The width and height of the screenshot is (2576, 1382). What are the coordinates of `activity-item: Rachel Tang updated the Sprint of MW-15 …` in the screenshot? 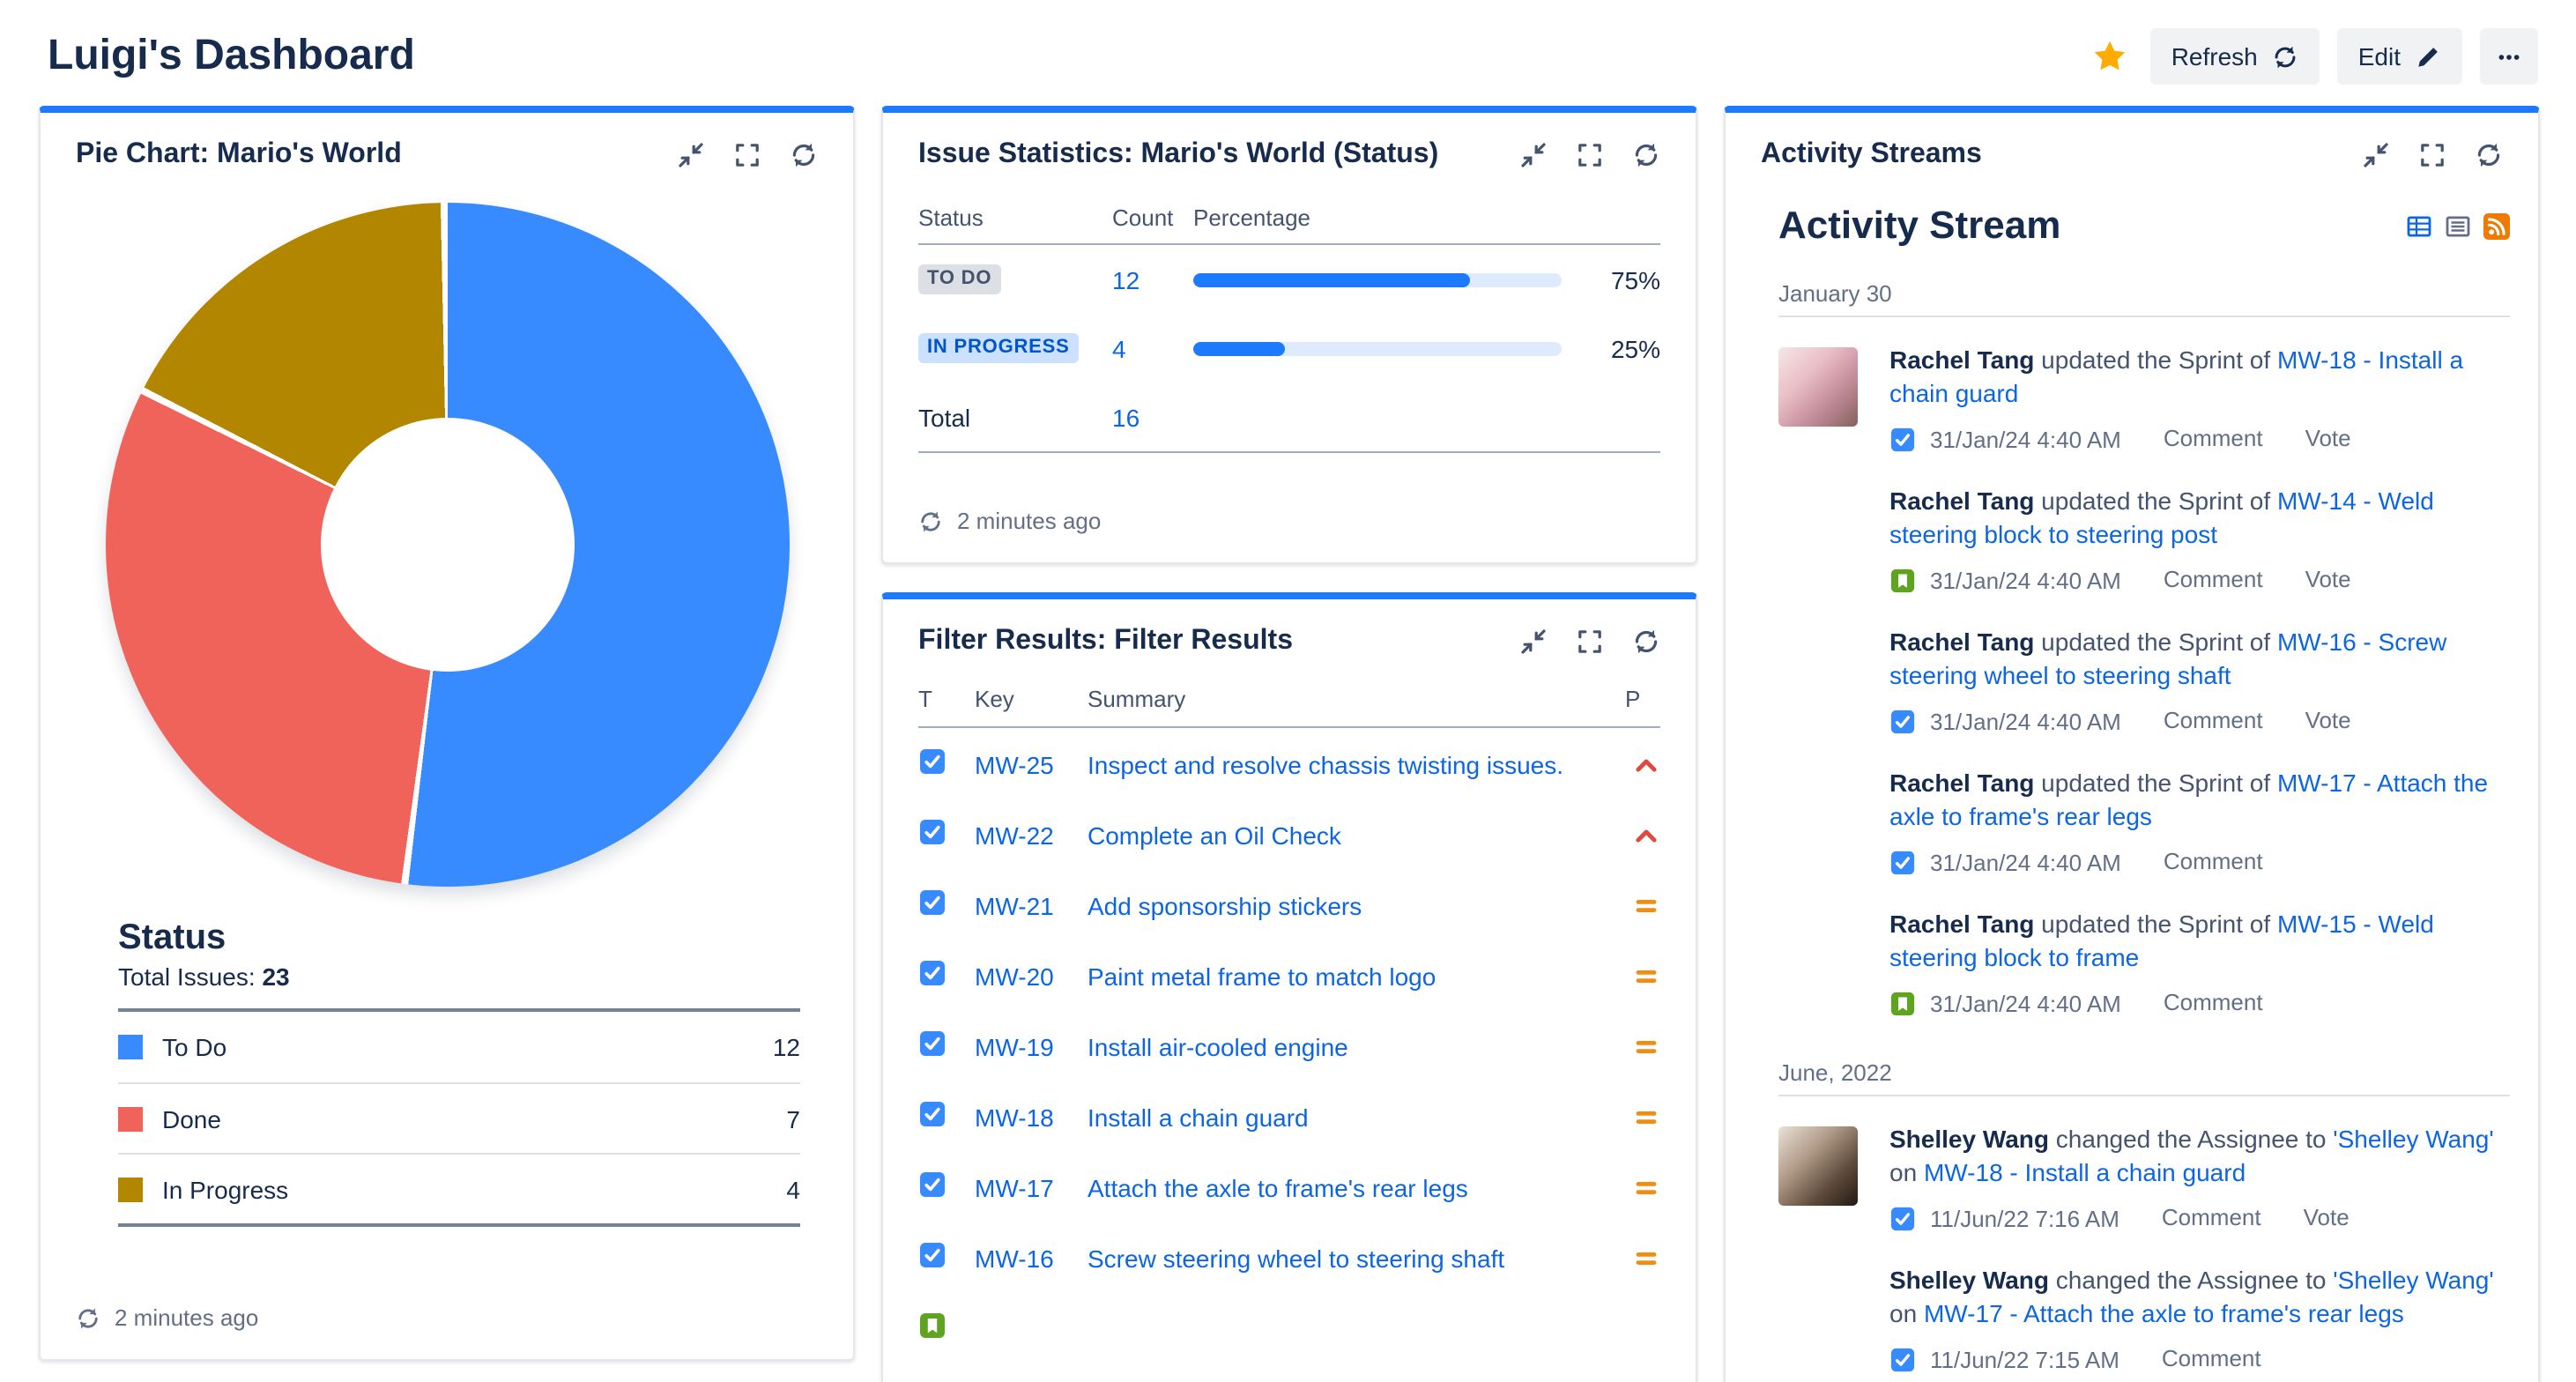 It's located at (2144, 963).